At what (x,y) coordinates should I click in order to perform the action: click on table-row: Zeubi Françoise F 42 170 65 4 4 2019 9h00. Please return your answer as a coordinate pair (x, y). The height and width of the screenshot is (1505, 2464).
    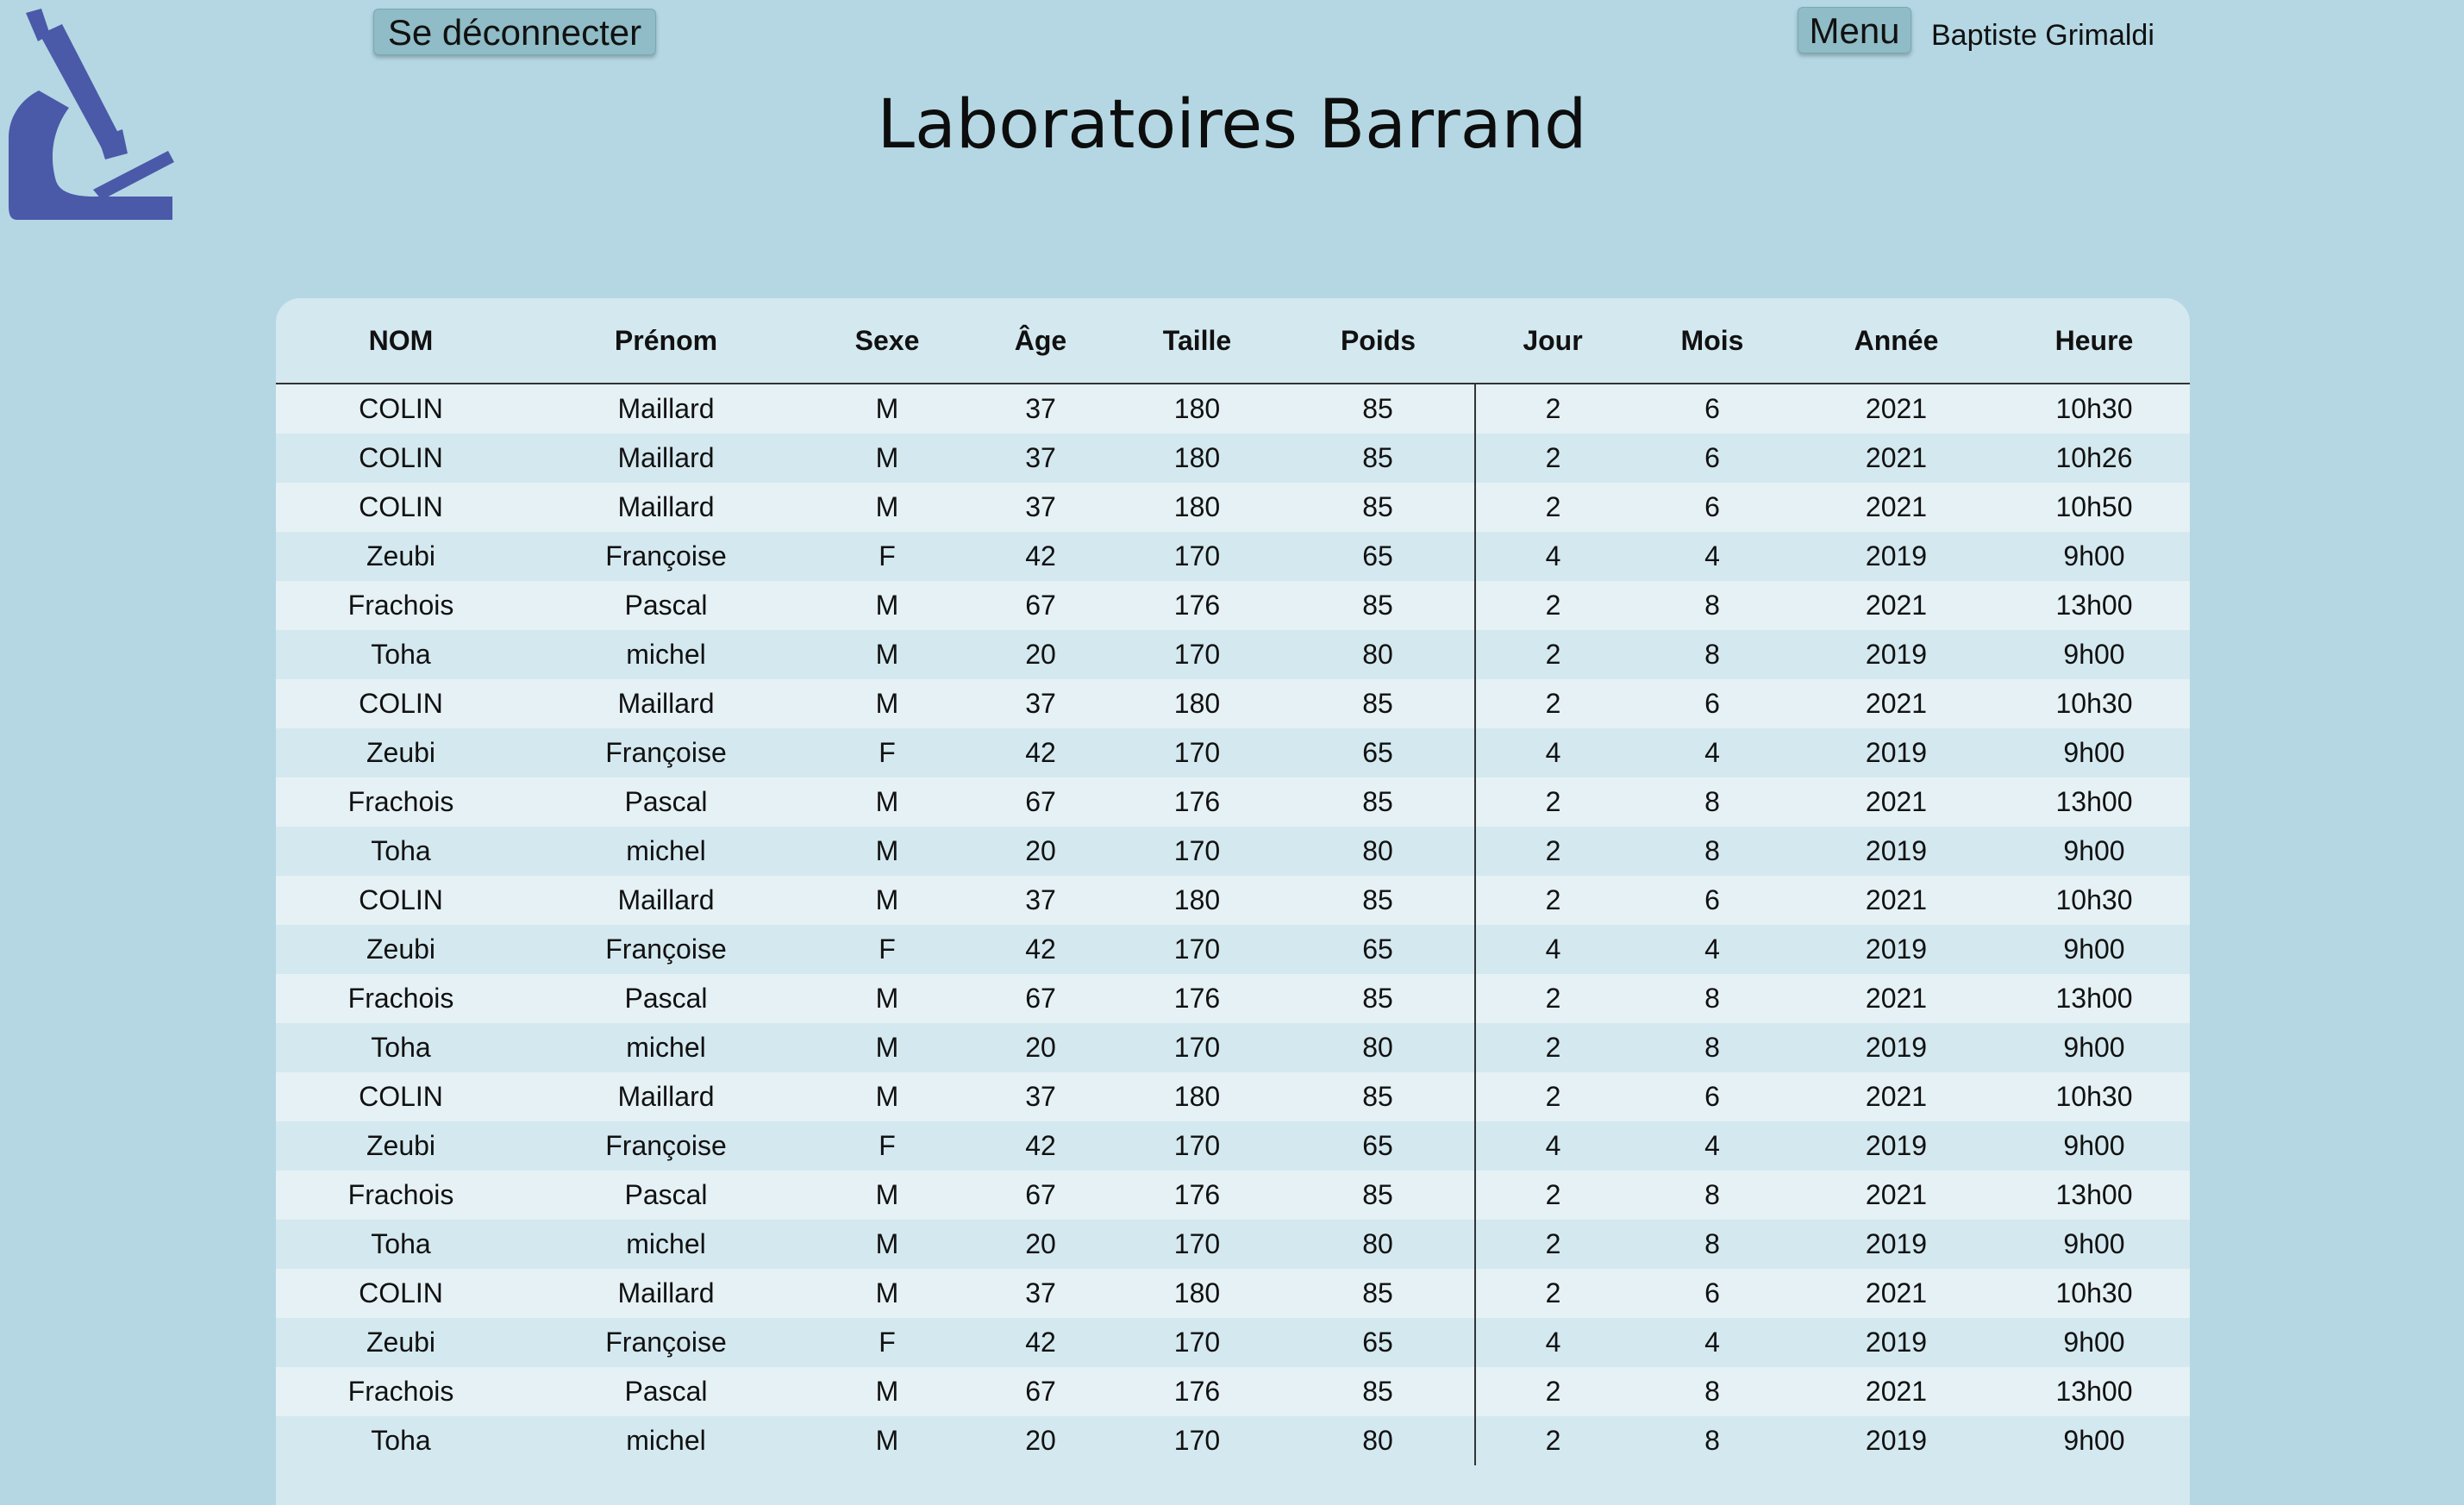
    Looking at the image, I should click on (1233, 1342).